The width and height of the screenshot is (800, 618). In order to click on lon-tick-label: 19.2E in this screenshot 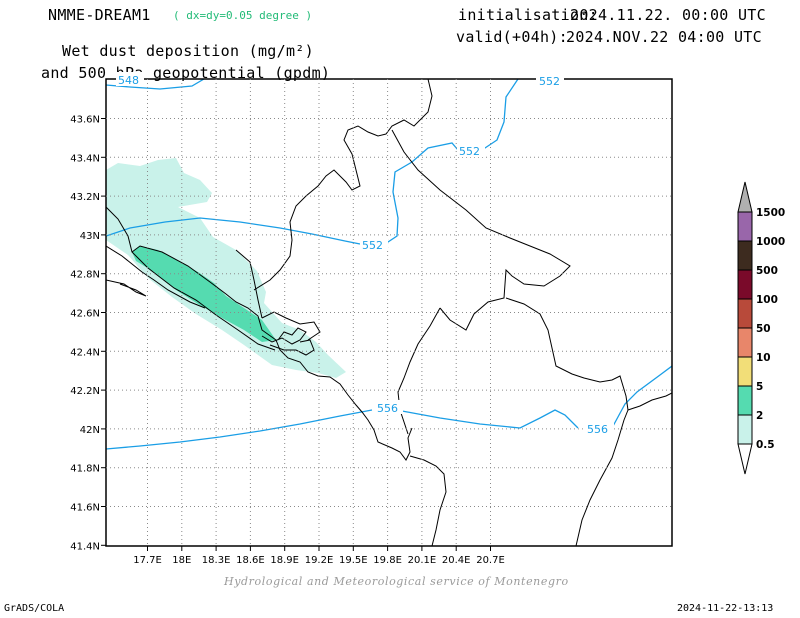, I will do `click(319, 560)`.